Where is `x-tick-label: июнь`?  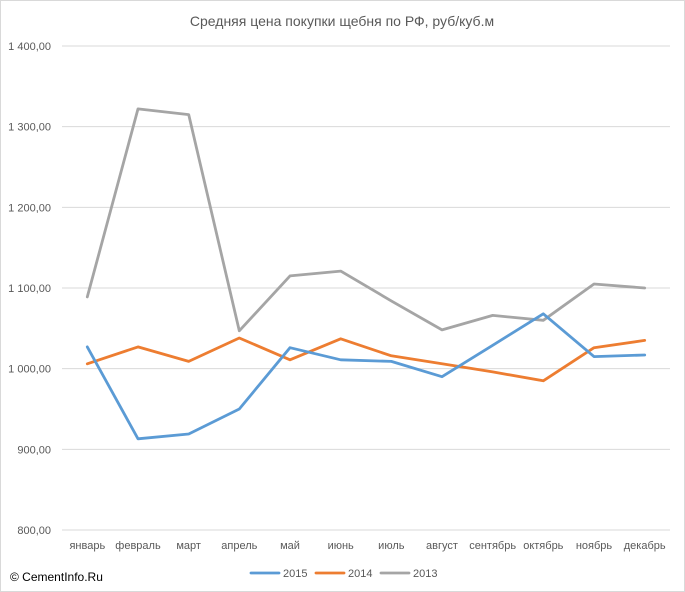 x-tick-label: июнь is located at coordinates (341, 546).